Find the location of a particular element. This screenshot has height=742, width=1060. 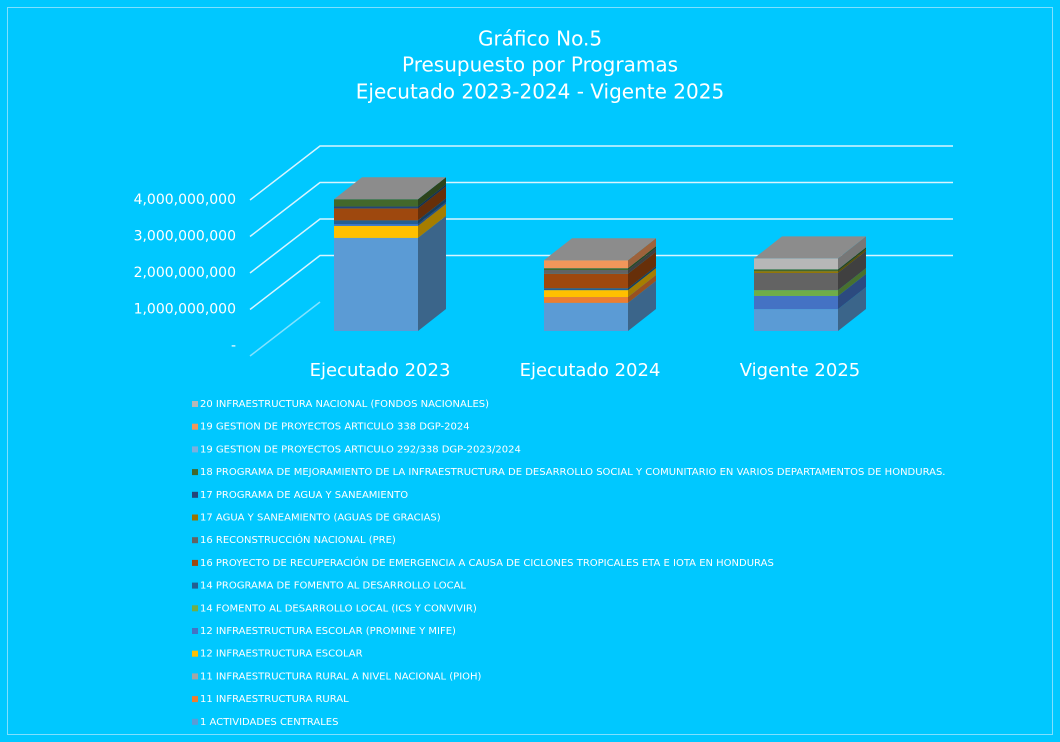

legend-label: 17 AGUA Y SANEAMIENTO (AGUAS DE GRACIAS) is located at coordinates (320, 518).